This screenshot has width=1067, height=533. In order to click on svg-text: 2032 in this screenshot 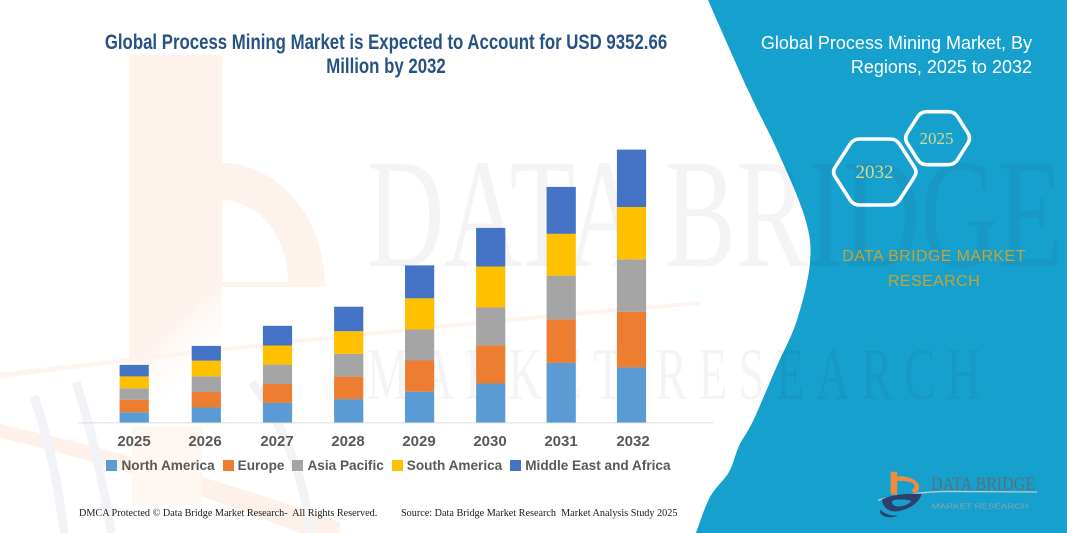, I will do `click(875, 172)`.